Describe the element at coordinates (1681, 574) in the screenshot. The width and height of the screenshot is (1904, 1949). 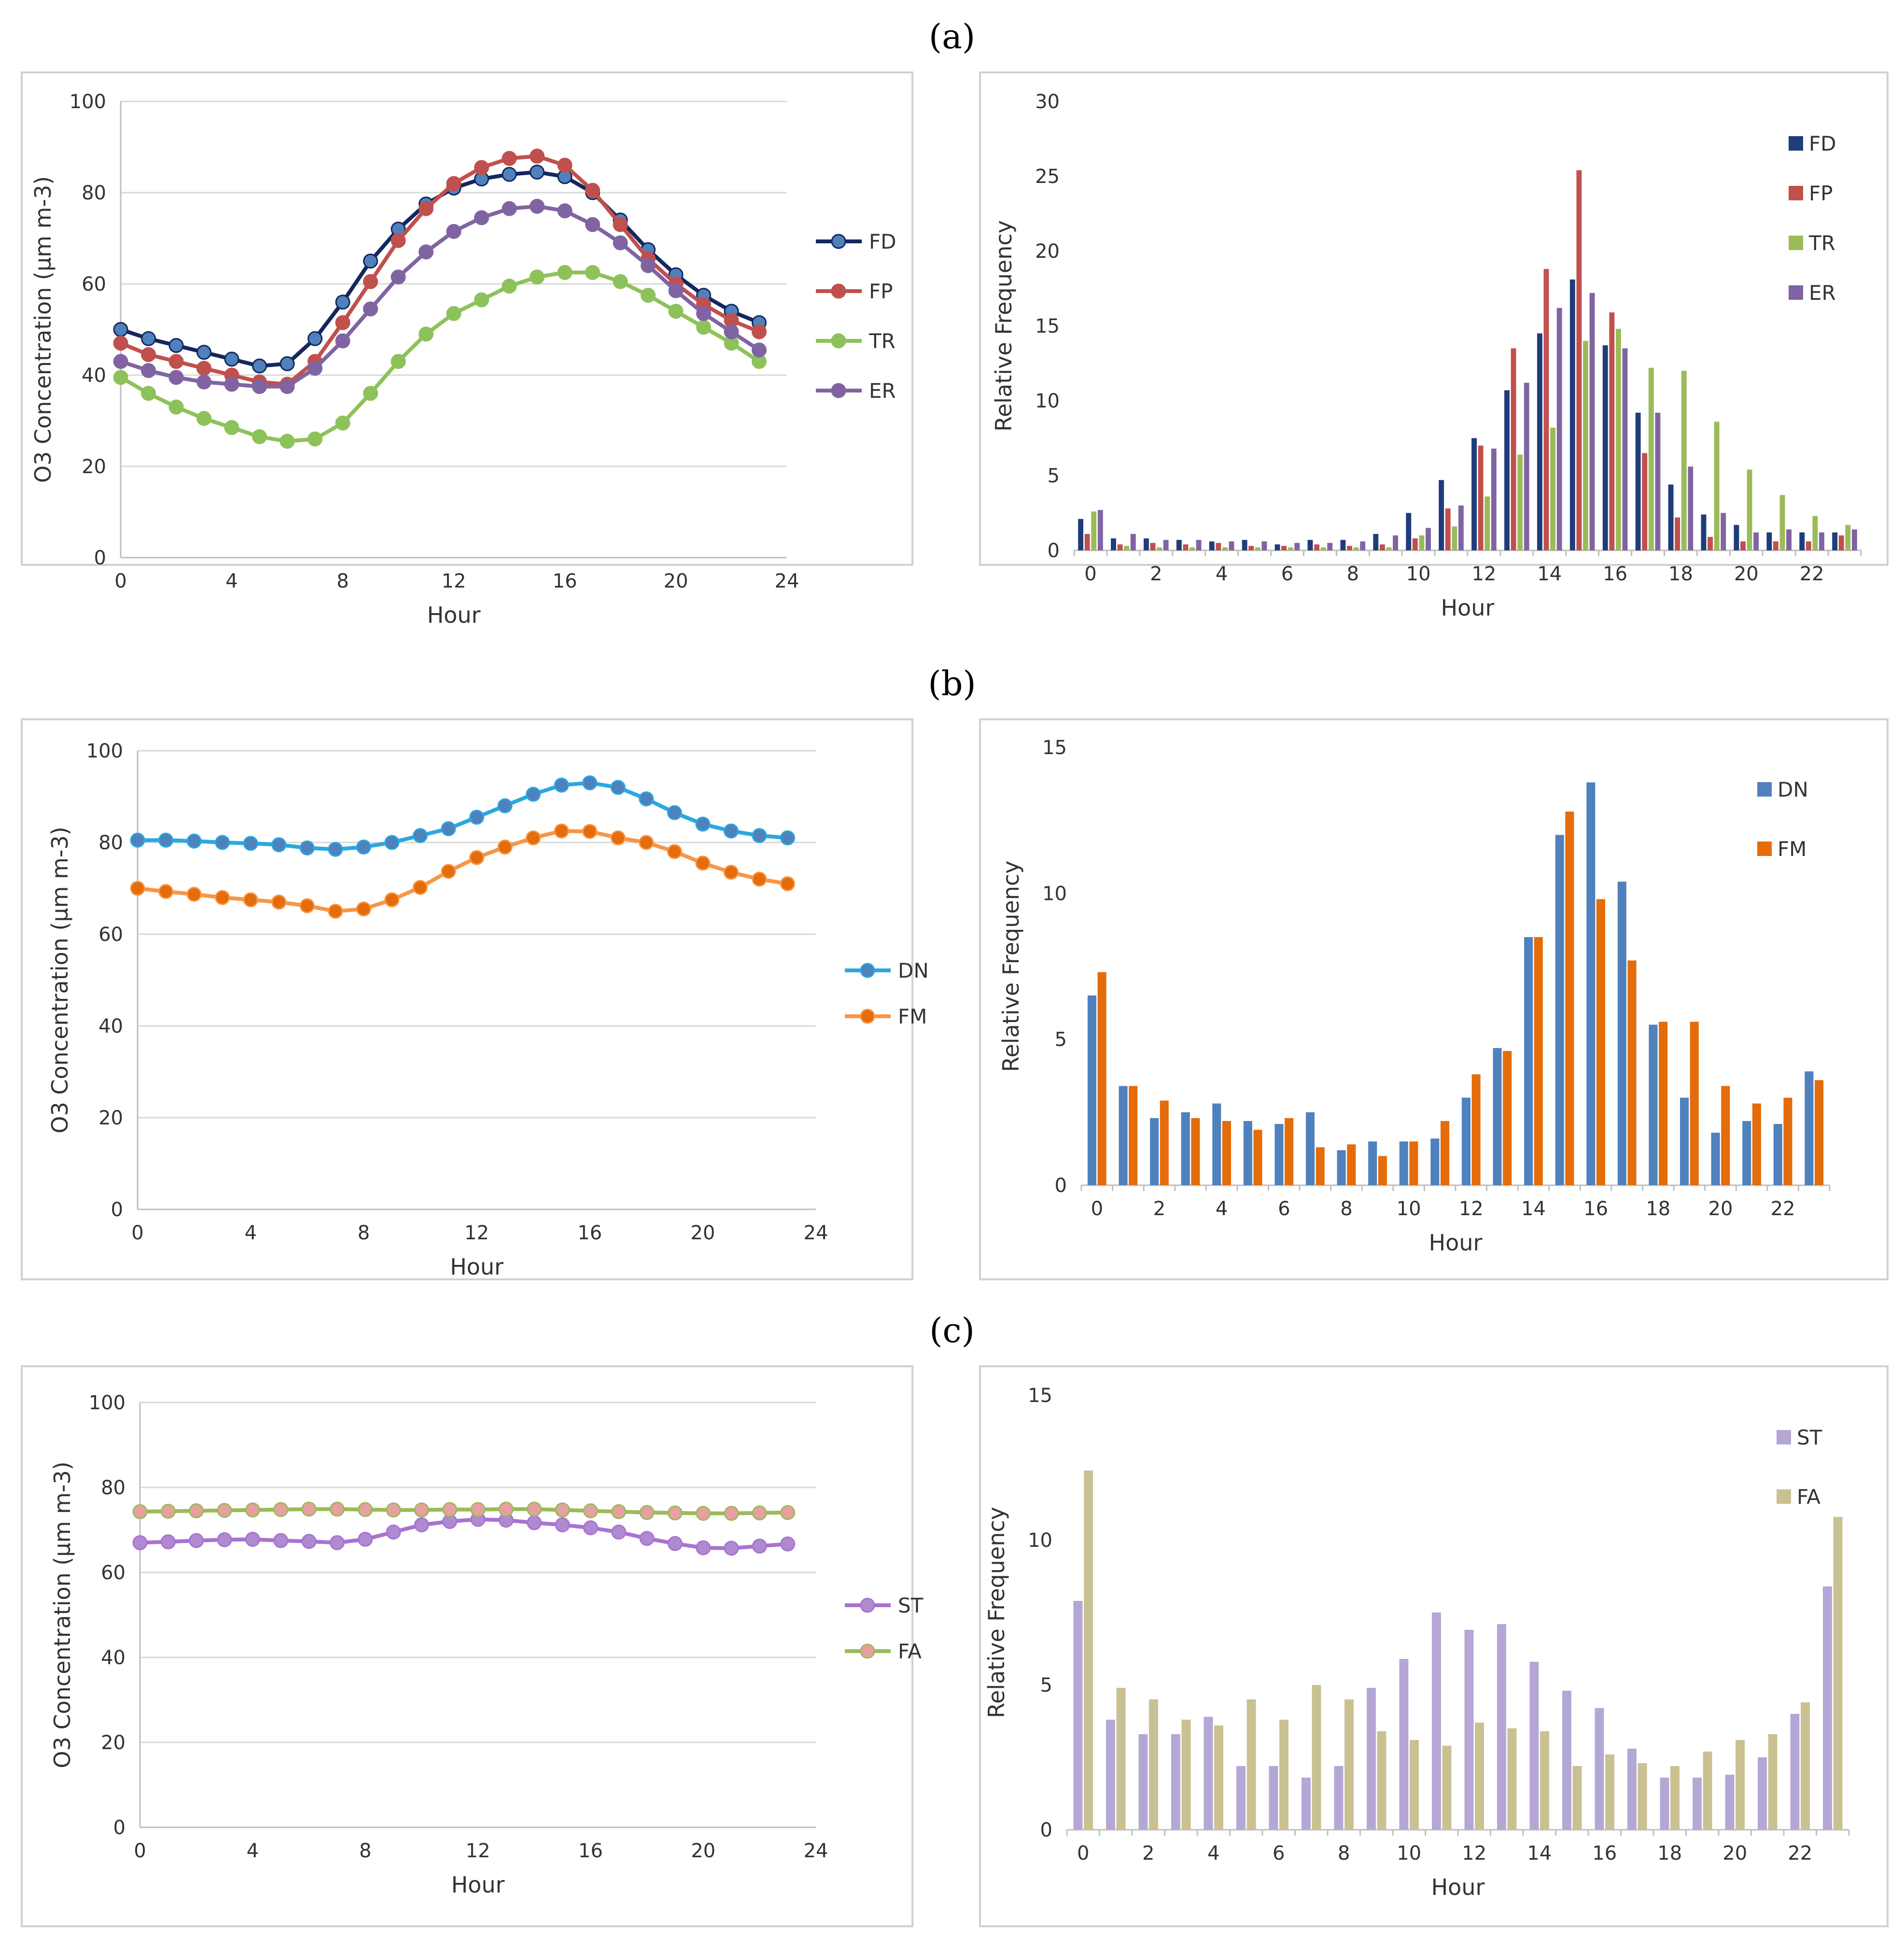
I see `x-tick-label: 18` at that location.